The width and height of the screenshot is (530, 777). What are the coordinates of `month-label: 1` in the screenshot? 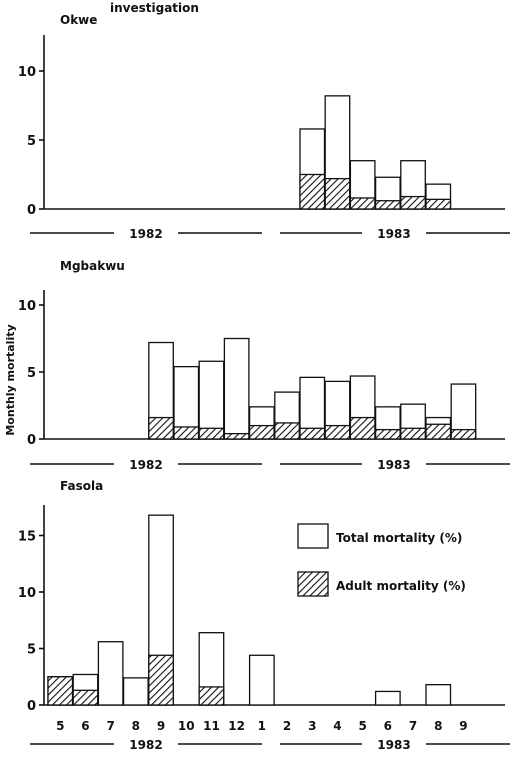 It's located at (262, 726).